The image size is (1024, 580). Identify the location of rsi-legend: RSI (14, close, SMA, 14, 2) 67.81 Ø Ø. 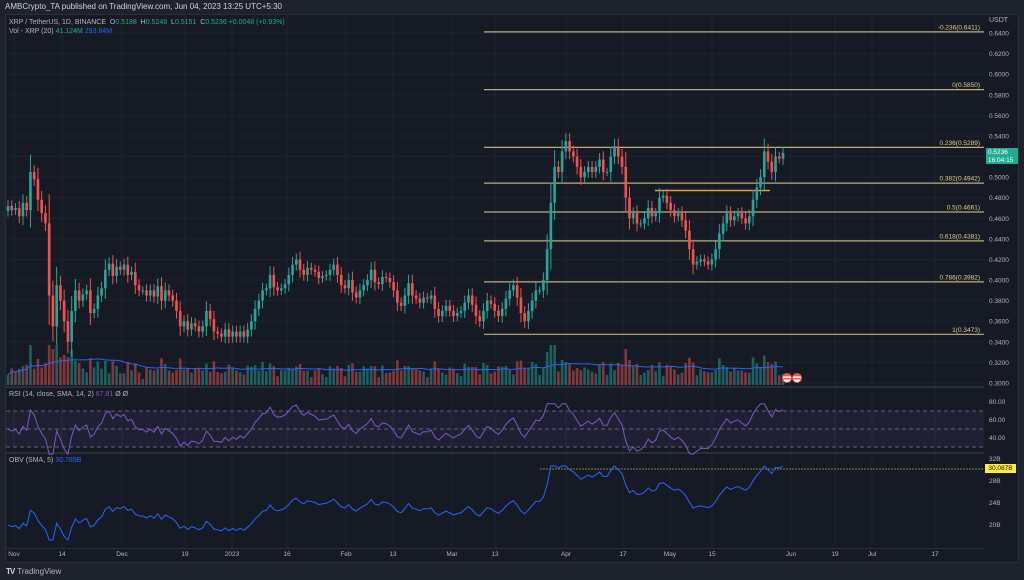
(68, 394).